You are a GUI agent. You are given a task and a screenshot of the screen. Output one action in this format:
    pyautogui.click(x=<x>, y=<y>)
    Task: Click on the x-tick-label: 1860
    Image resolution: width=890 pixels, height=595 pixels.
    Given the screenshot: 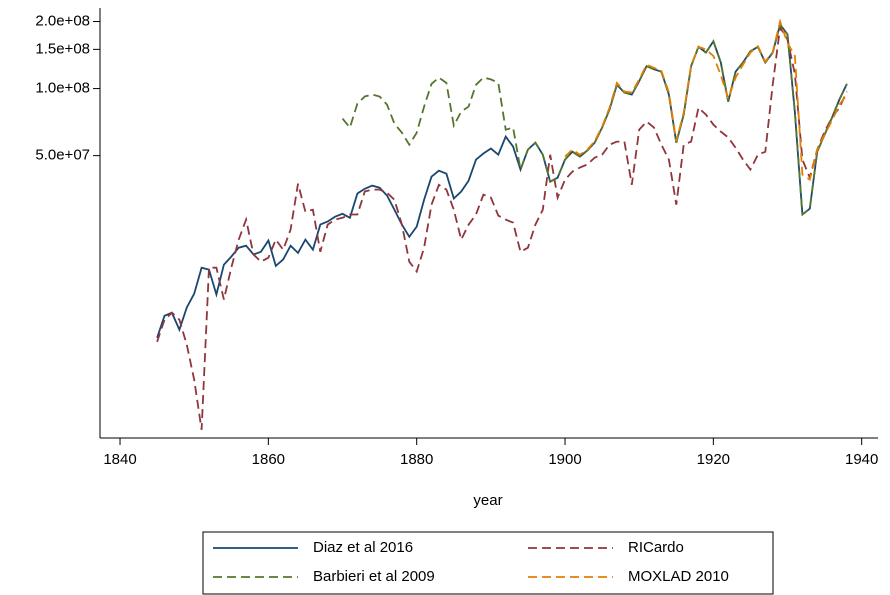 What is the action you would take?
    pyautogui.click(x=268, y=459)
    